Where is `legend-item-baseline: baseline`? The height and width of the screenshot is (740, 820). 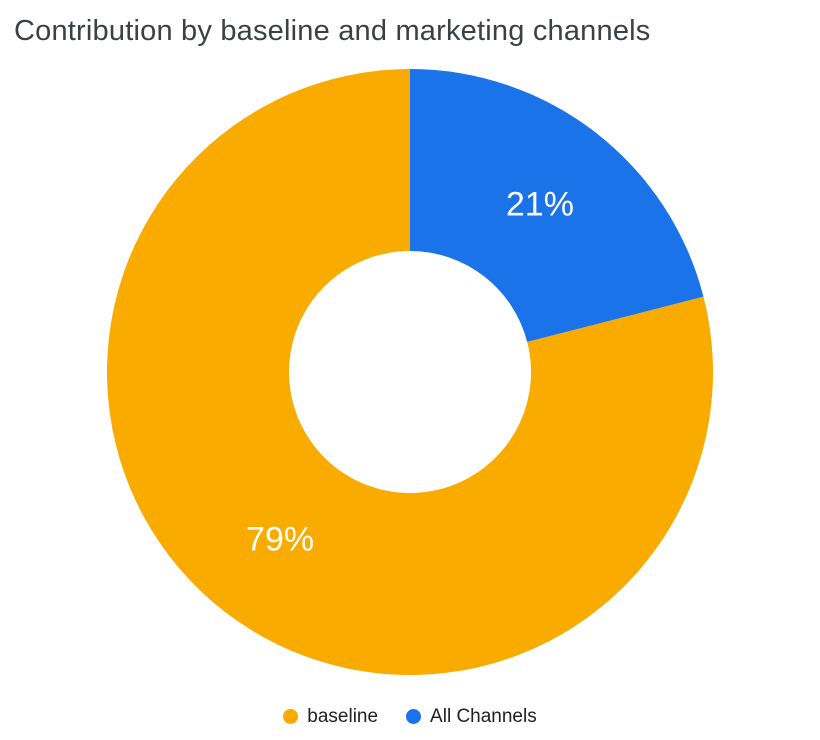
legend-item-baseline: baseline is located at coordinates (330, 716).